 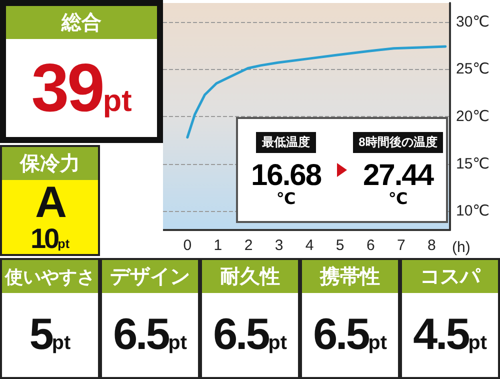 What do you see at coordinates (81, 22) in the screenshot?
I see `text: 総合` at bounding box center [81, 22].